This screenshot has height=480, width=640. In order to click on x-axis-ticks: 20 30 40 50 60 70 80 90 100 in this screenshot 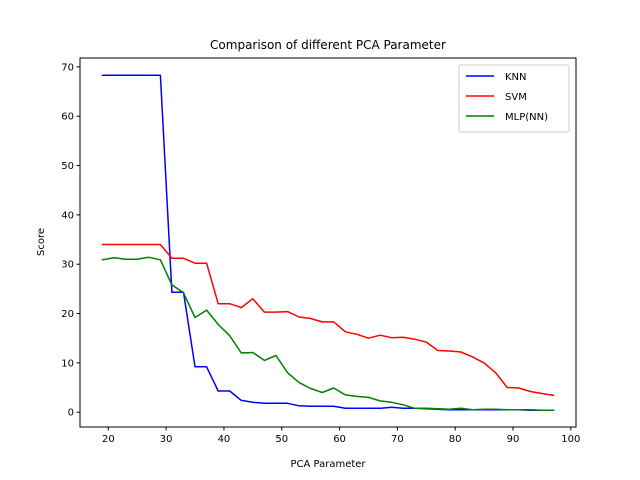, I will do `click(341, 436)`.